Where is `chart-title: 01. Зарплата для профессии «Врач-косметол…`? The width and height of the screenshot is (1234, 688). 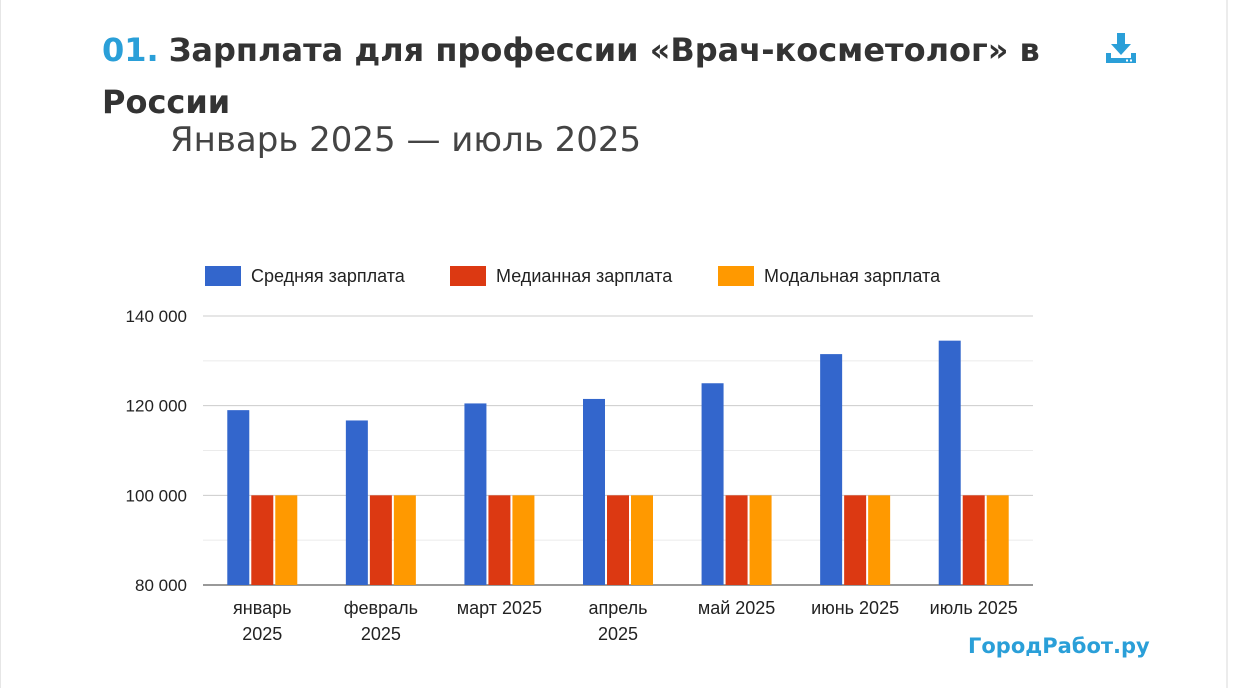
chart-title: 01. Зарплата для профессии «Врач-косметол… is located at coordinates (592, 76).